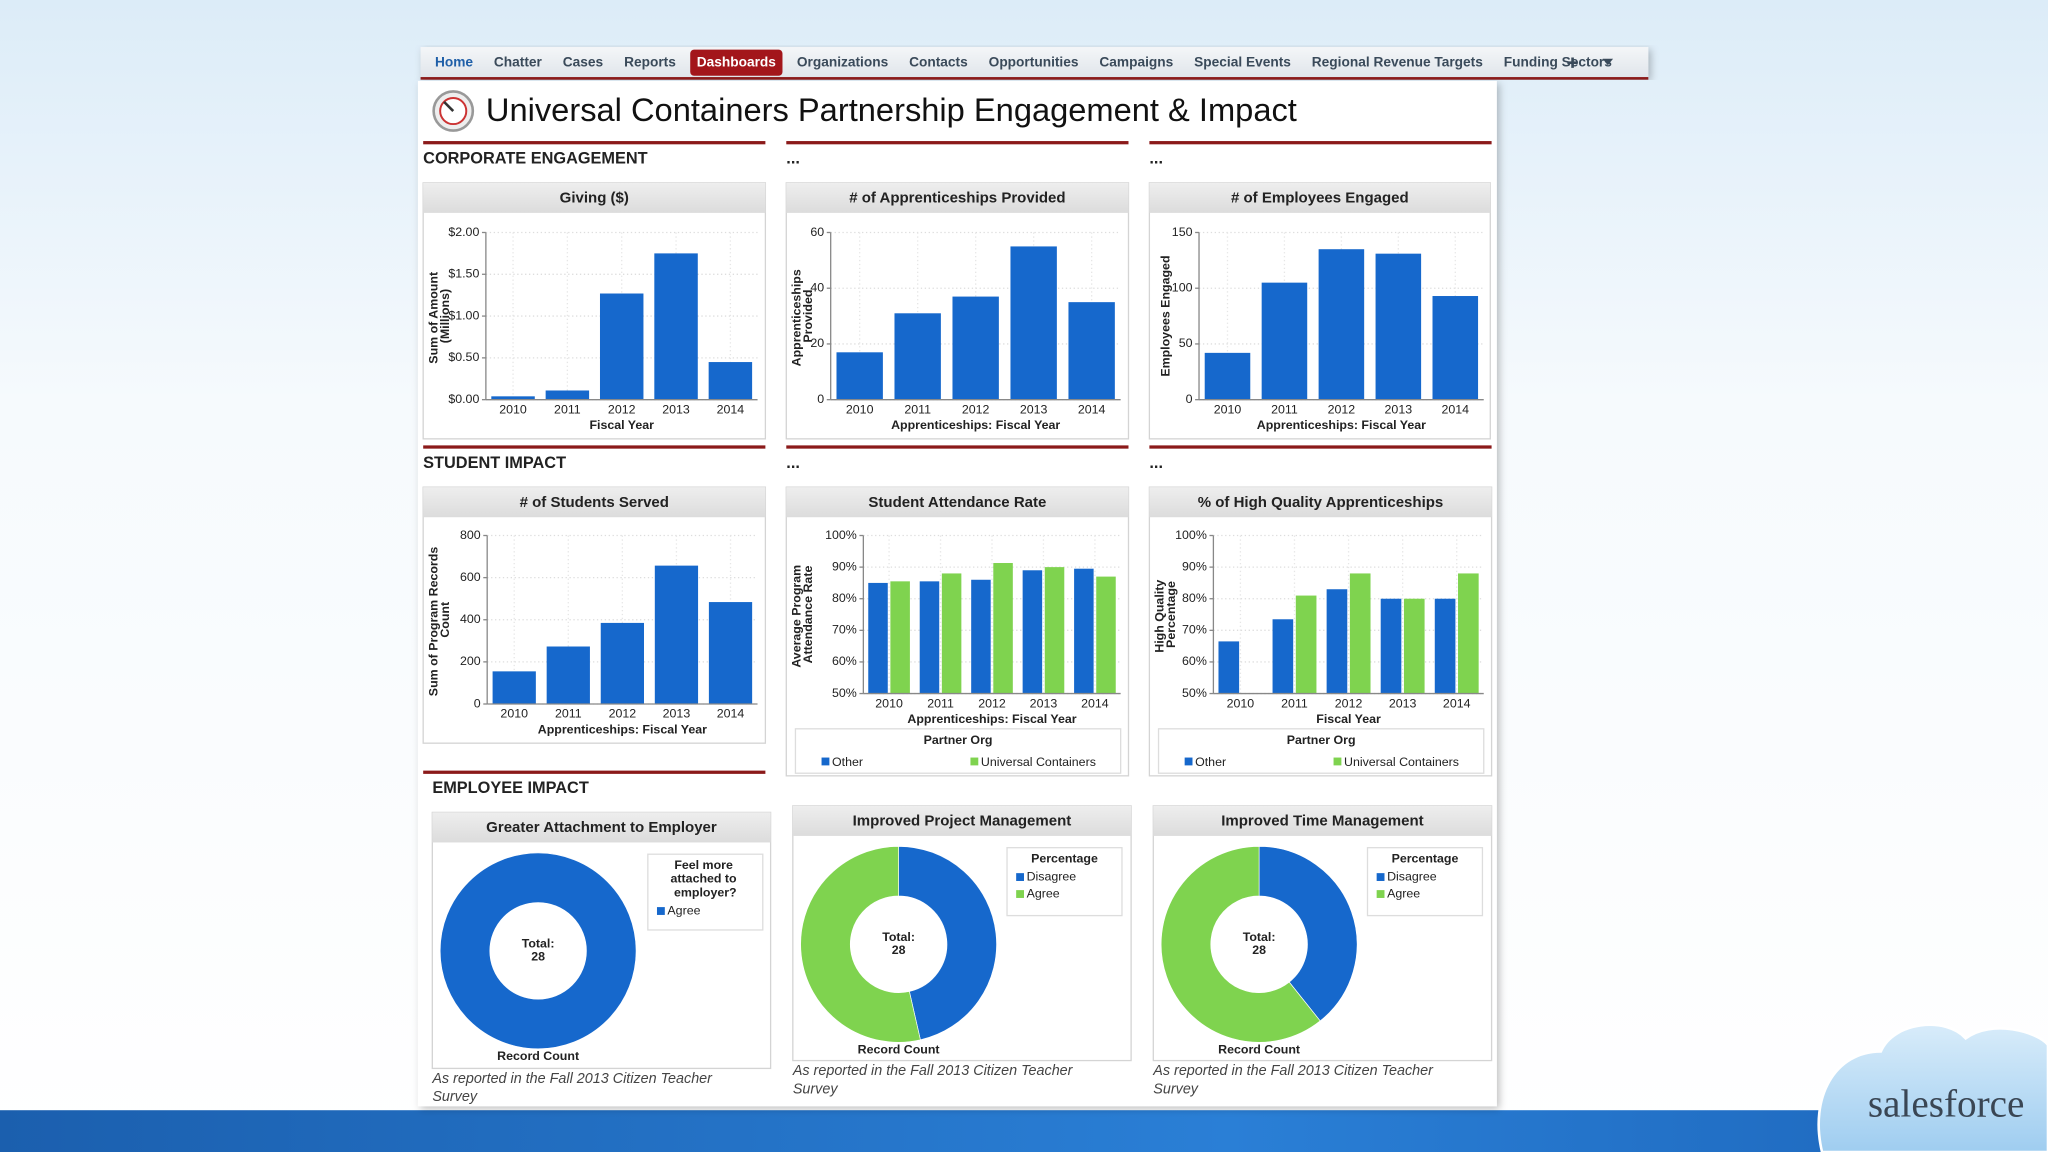 The width and height of the screenshot is (2048, 1152). I want to click on y-tick-label: 800, so click(470, 535).